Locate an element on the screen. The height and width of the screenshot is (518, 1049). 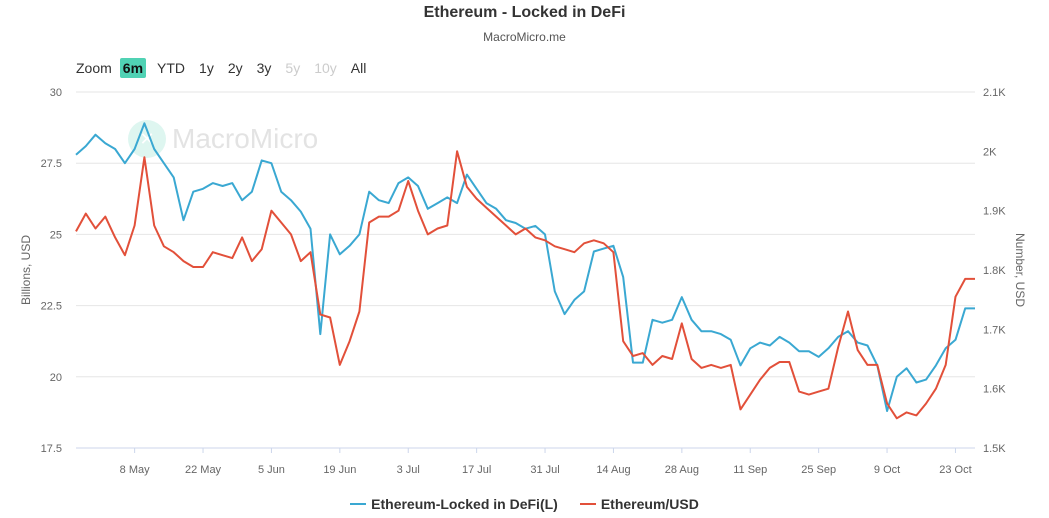
x-tick-label: 5 Jun is located at coordinates (271, 470).